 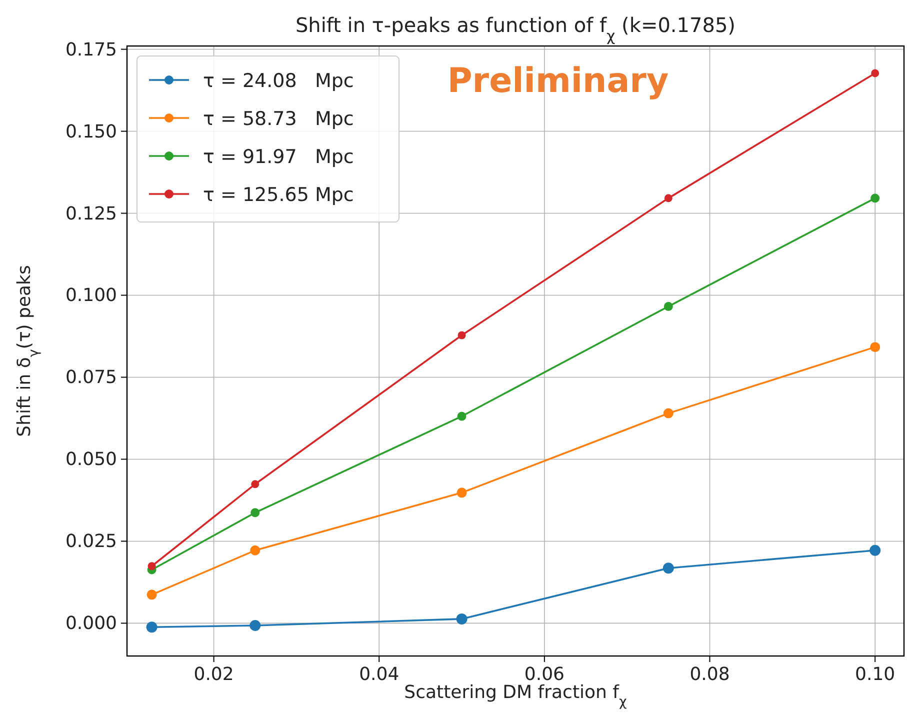 I want to click on x-axis-title: Scattering DM fraction f$_{χ}$, so click(x=516, y=696).